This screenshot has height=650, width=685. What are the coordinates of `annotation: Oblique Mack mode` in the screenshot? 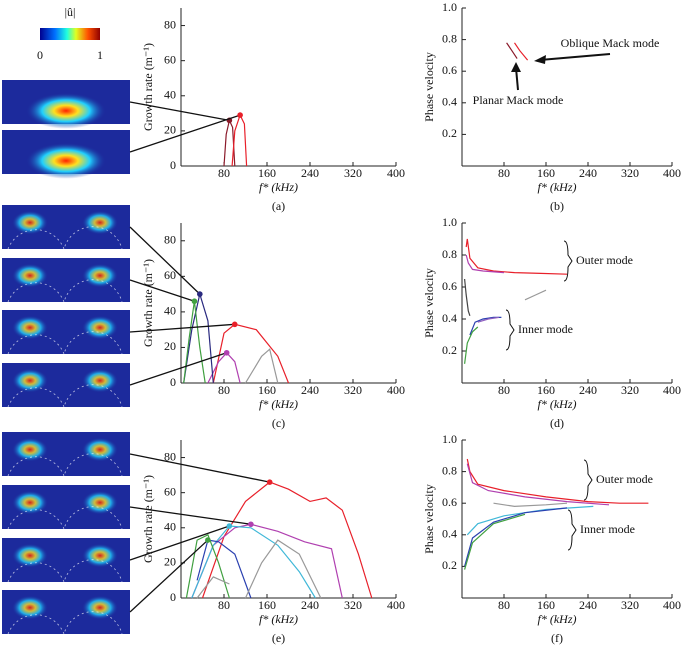 It's located at (610, 43).